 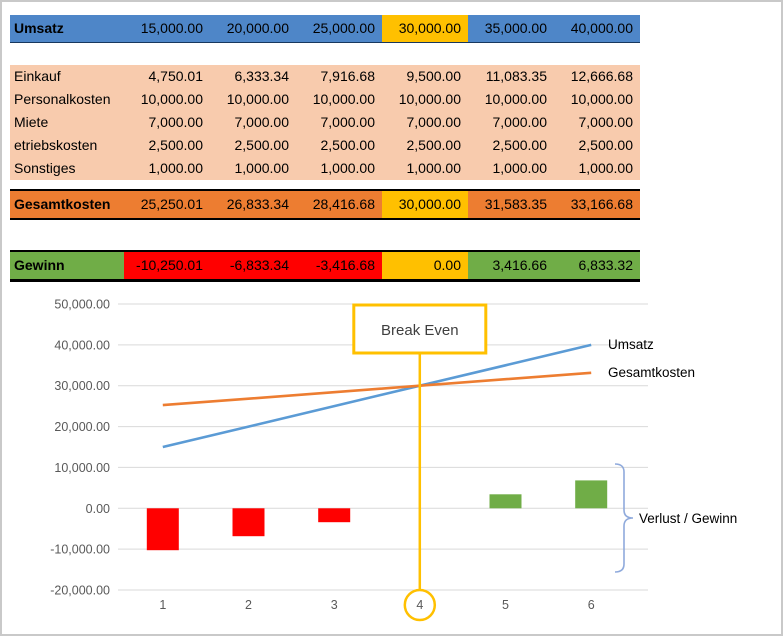 I want to click on row-label: Miete, so click(x=67, y=122).